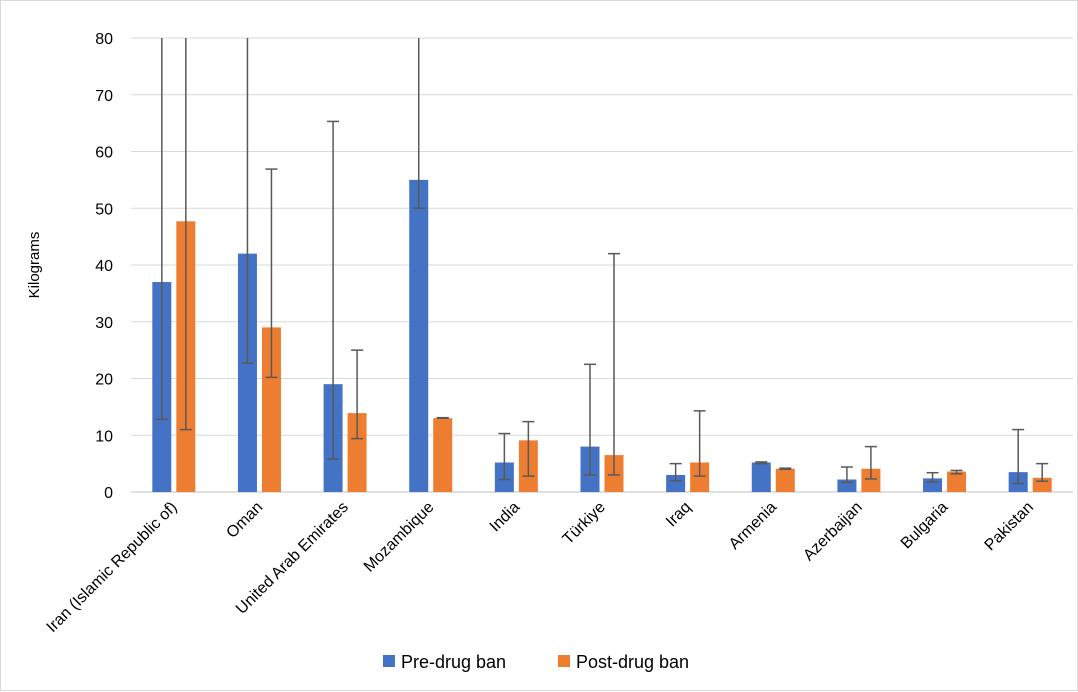 This screenshot has height=692, width=1078. I want to click on bar-post-drug-ban-armenia, so click(785, 480).